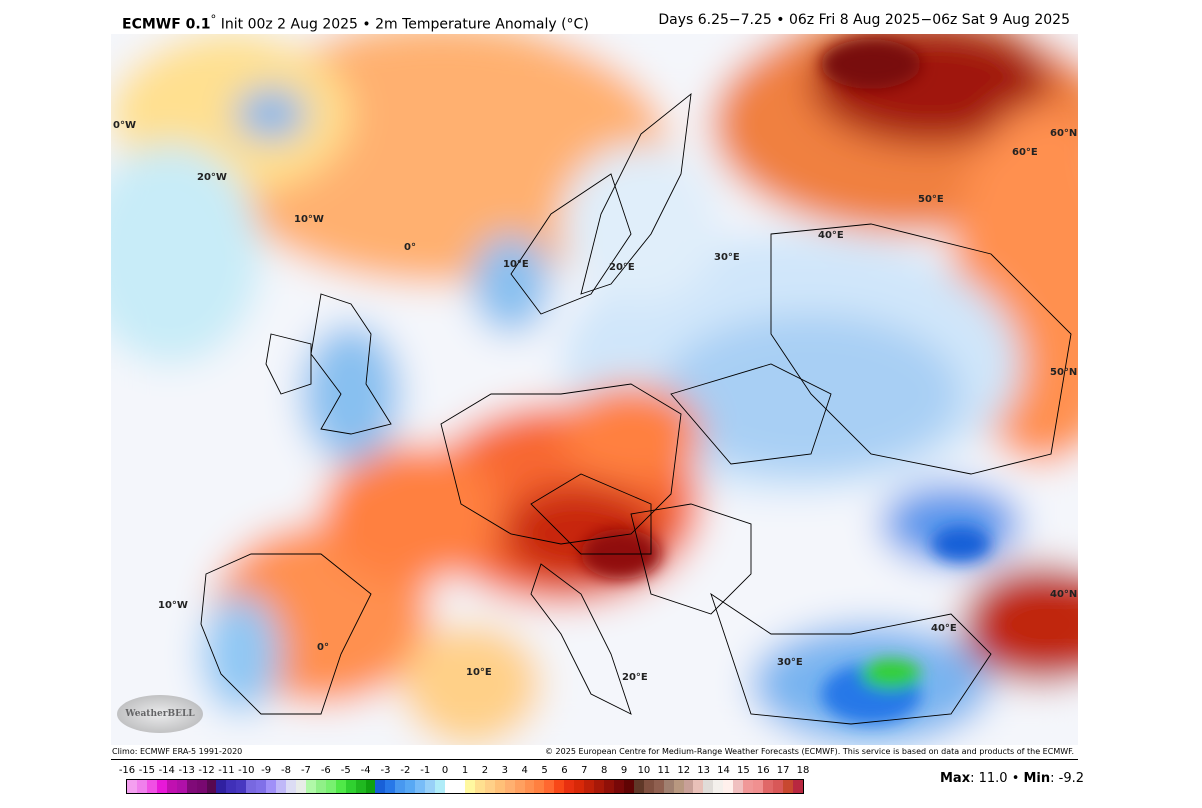 This screenshot has width=1202, height=808. What do you see at coordinates (524, 770) in the screenshot?
I see `colorbar-tick: 4` at bounding box center [524, 770].